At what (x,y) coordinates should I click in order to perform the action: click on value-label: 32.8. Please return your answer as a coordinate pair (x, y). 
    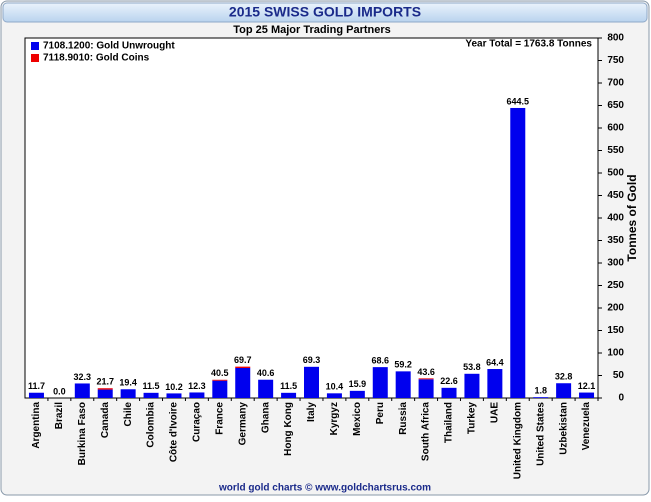
    Looking at the image, I should click on (564, 377).